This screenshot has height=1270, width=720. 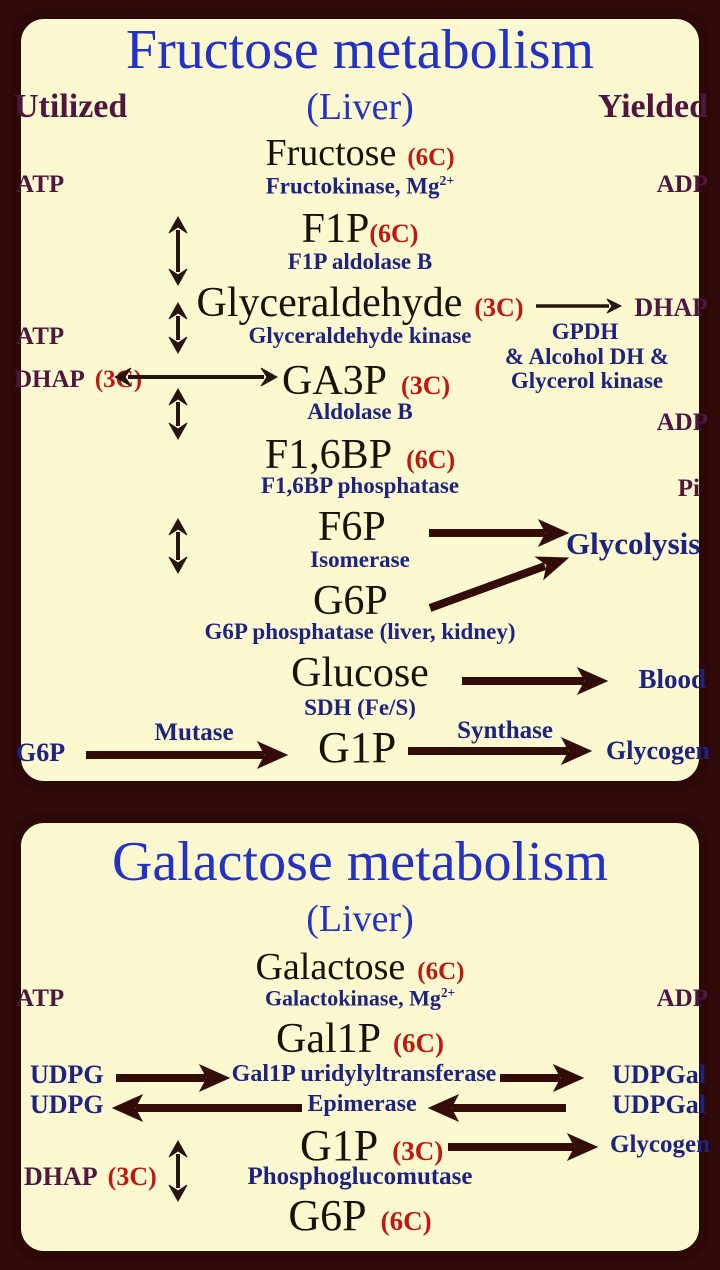 I want to click on enzyme-aldolase-b: Aldolase B, so click(x=360, y=411).